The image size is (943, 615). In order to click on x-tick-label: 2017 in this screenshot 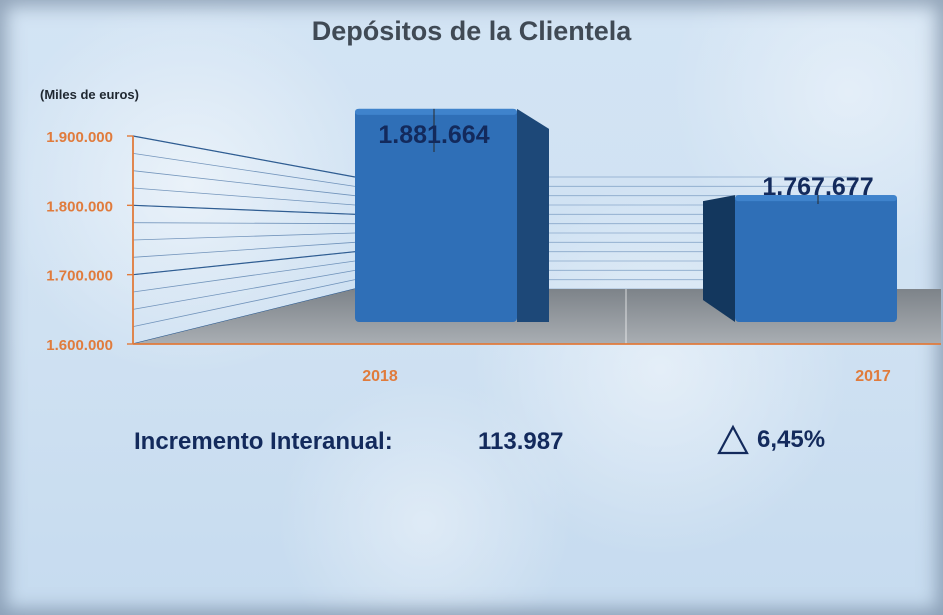, I will do `click(873, 376)`.